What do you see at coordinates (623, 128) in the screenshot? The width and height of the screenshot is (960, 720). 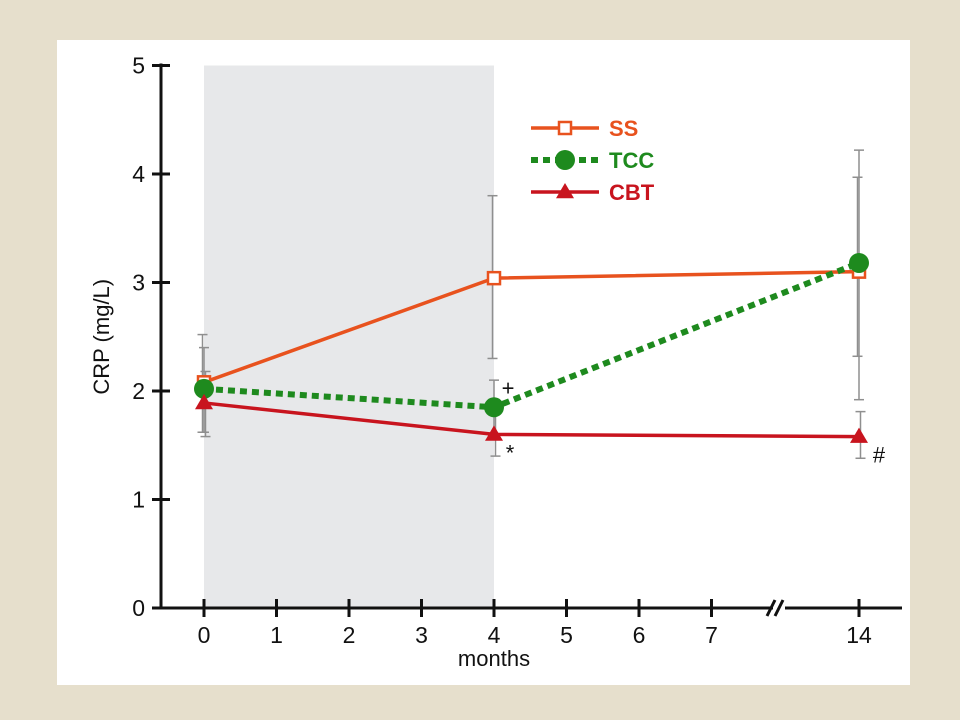 I see `legend-label-ss: SS` at bounding box center [623, 128].